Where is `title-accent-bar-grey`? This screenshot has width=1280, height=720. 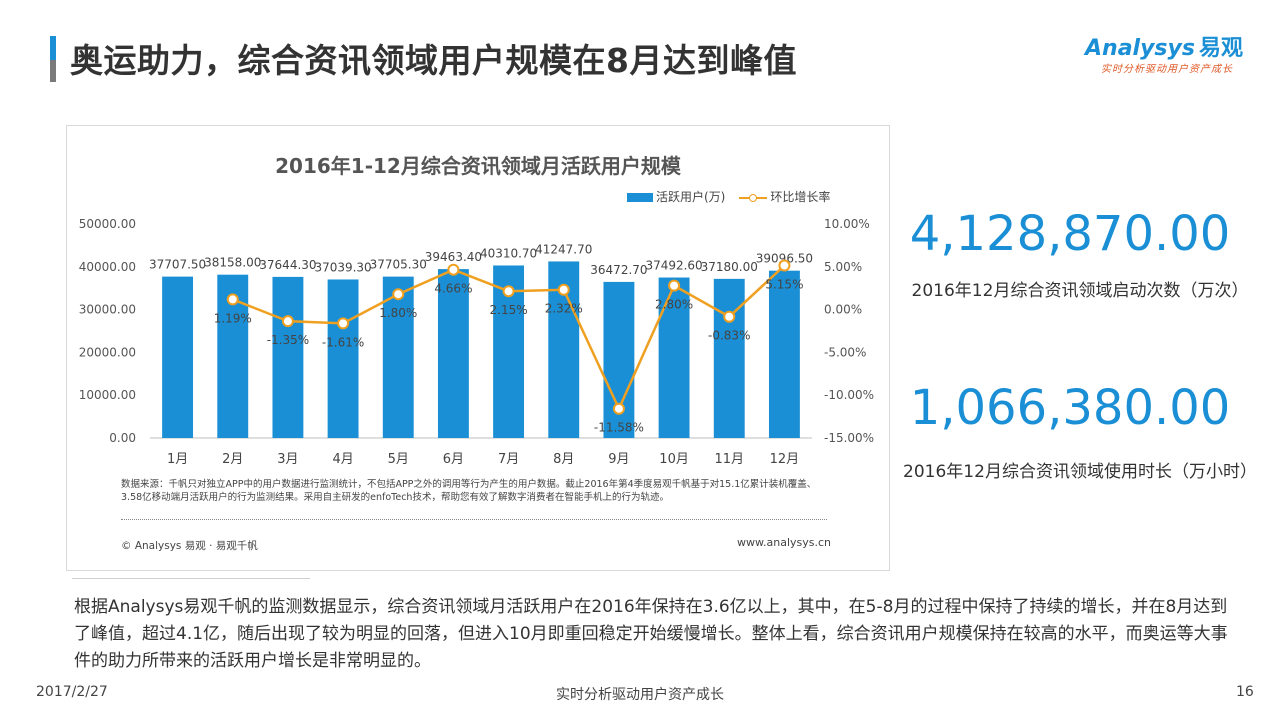
title-accent-bar-grey is located at coordinates (53, 71).